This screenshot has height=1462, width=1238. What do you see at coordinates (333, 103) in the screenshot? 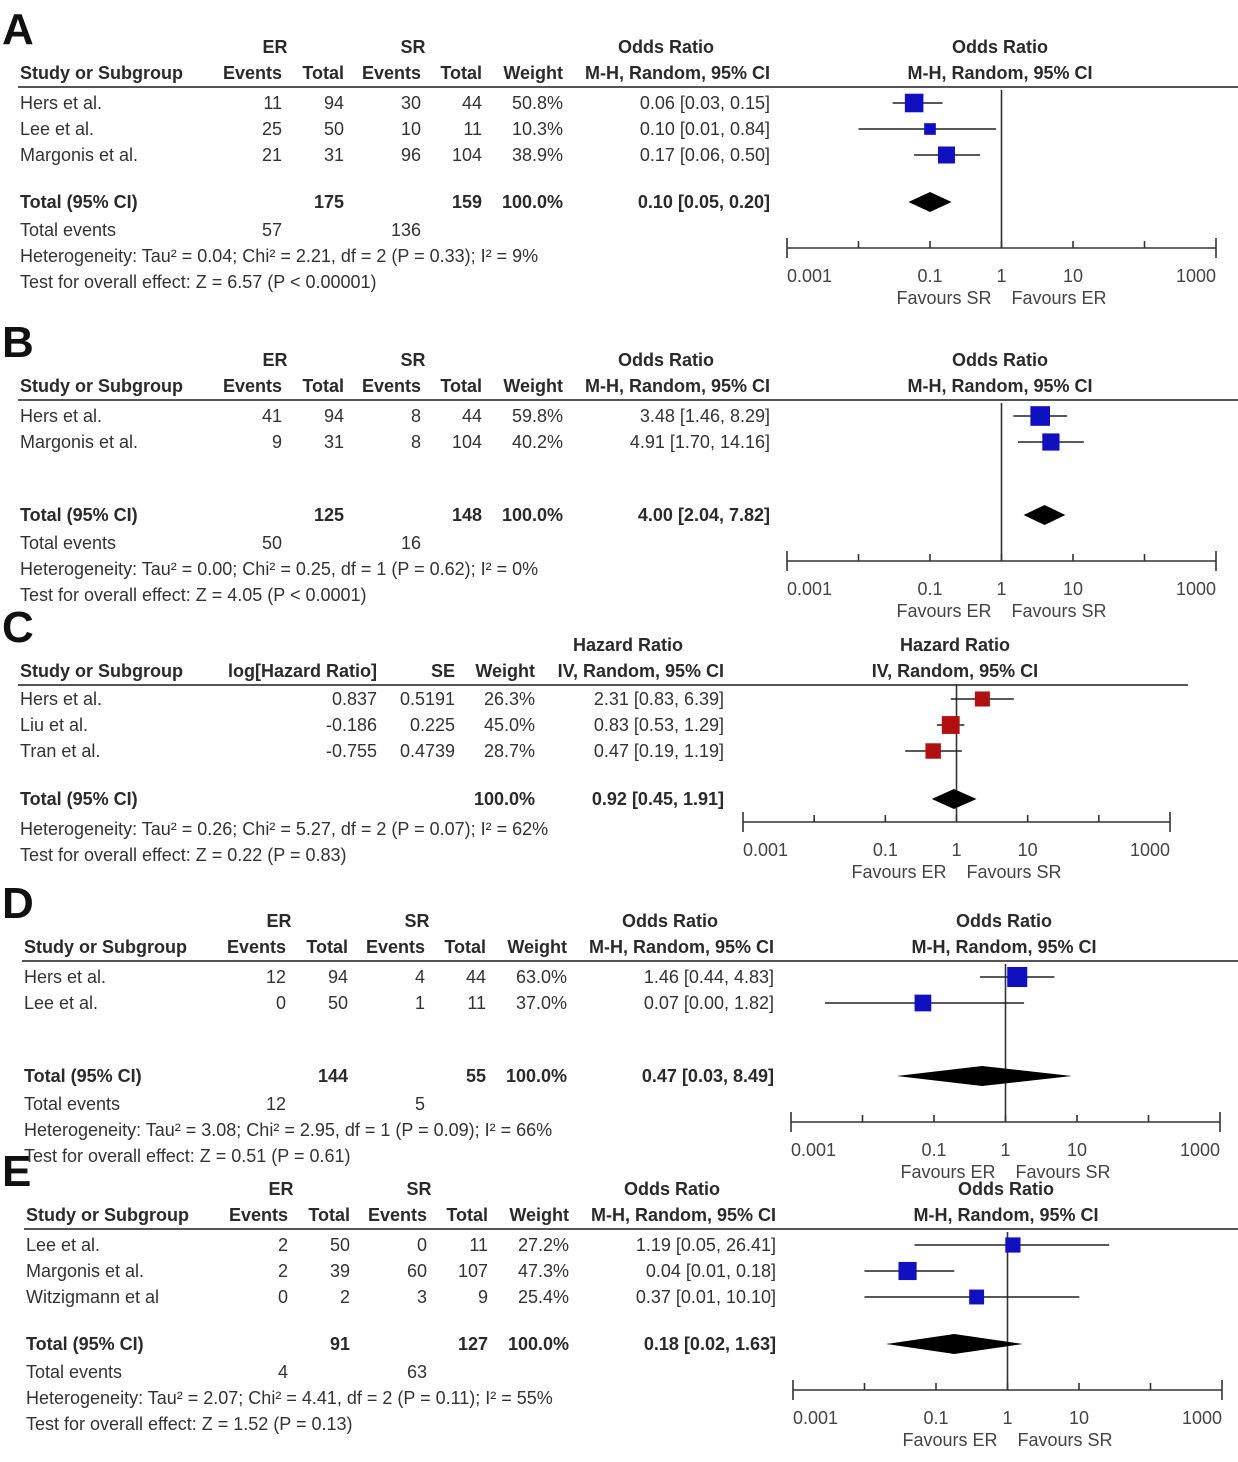
I see `er-total: 94` at bounding box center [333, 103].